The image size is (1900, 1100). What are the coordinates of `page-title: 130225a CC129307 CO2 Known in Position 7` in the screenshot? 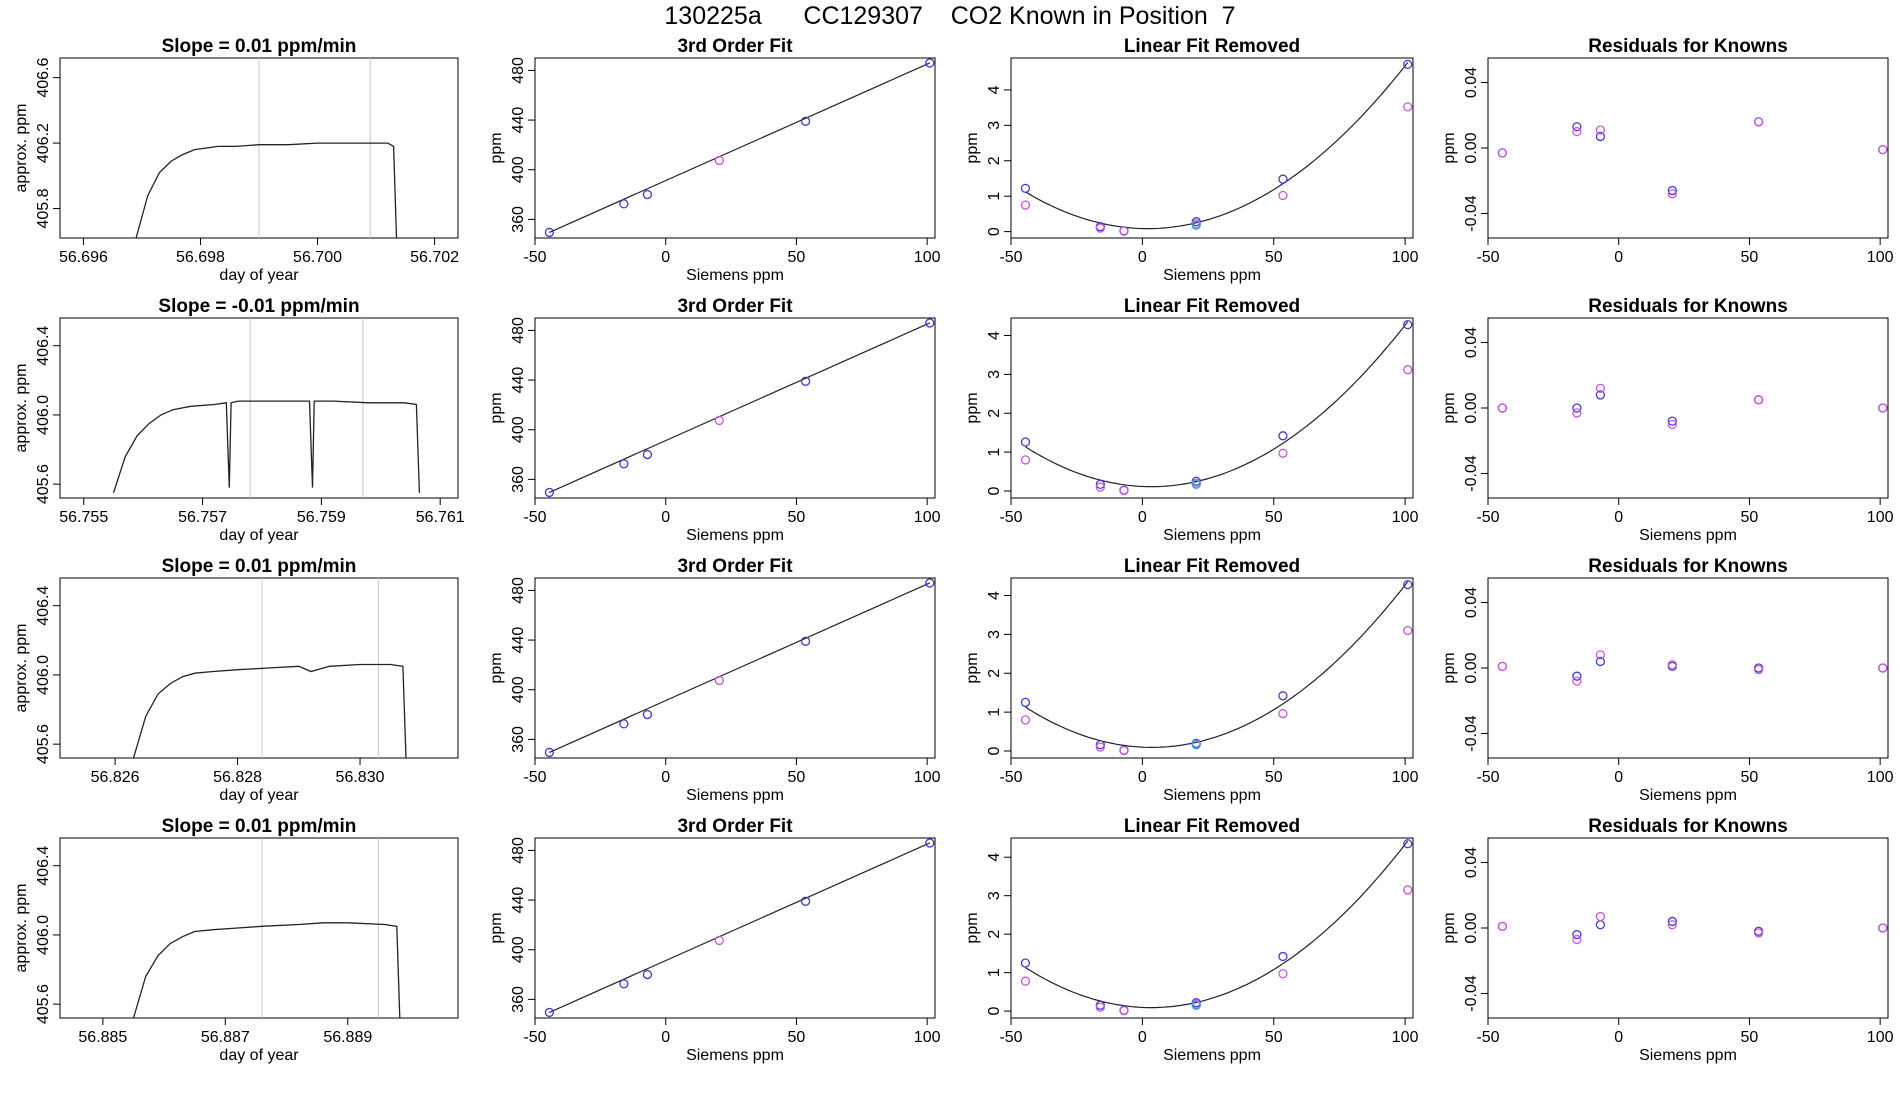 It's located at (950, 16).